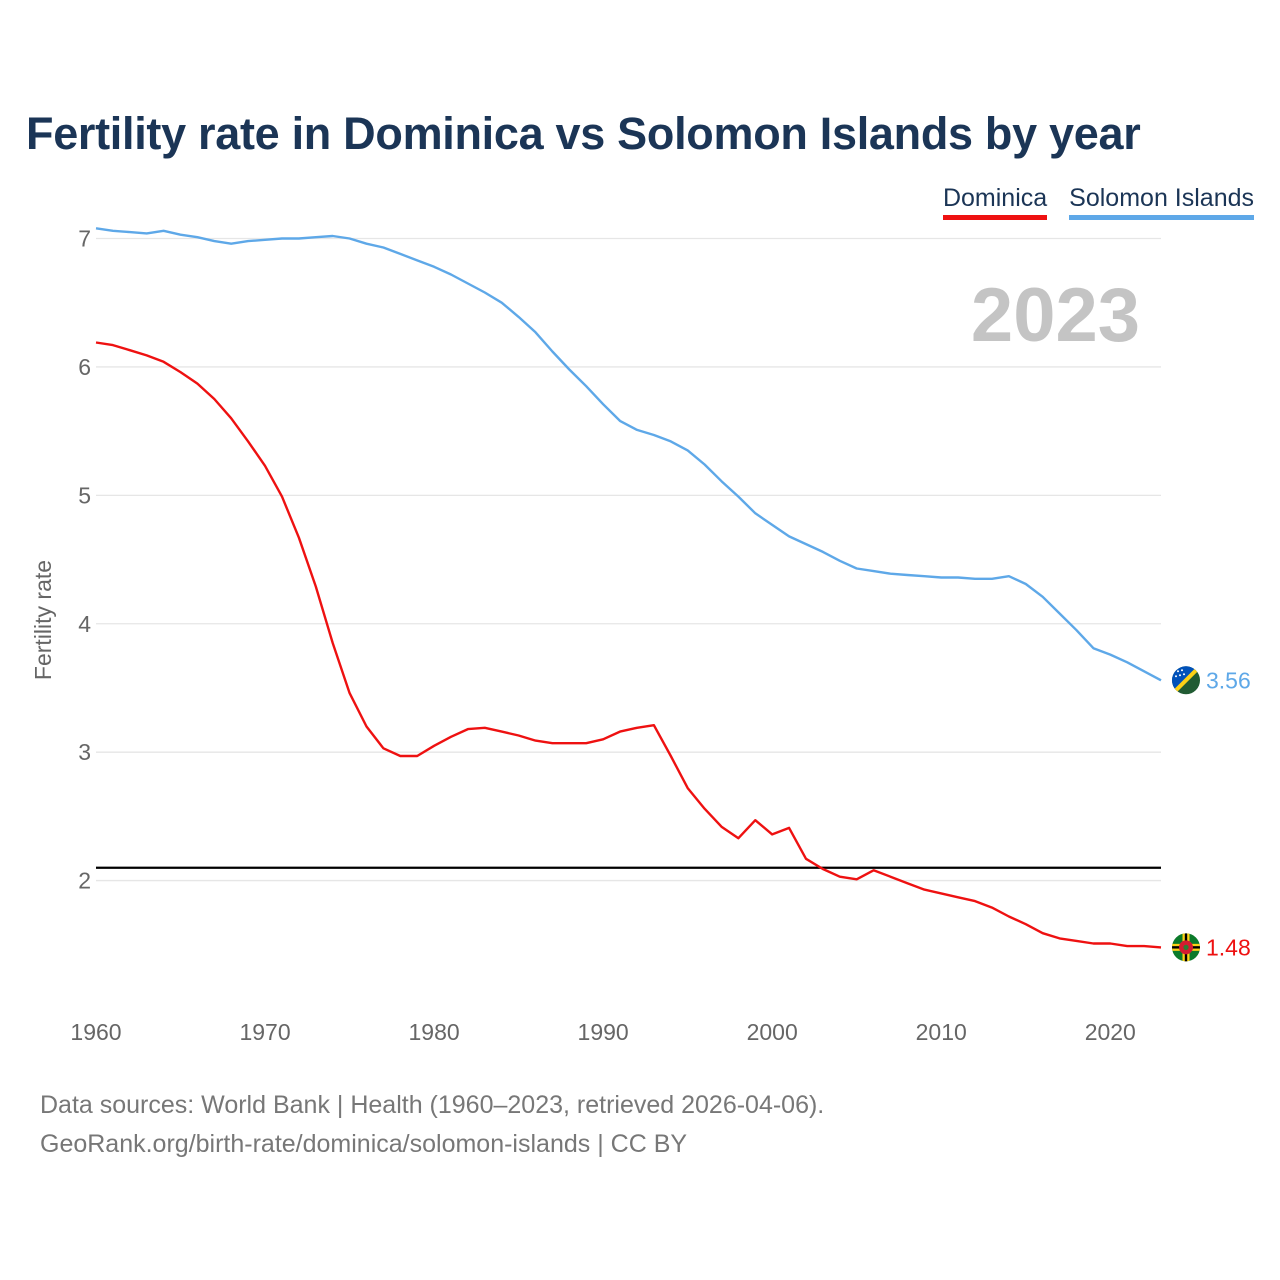 The height and width of the screenshot is (1280, 1280). Describe the element at coordinates (95, 1032) in the screenshot. I see `x-tick-label: 1960` at that location.